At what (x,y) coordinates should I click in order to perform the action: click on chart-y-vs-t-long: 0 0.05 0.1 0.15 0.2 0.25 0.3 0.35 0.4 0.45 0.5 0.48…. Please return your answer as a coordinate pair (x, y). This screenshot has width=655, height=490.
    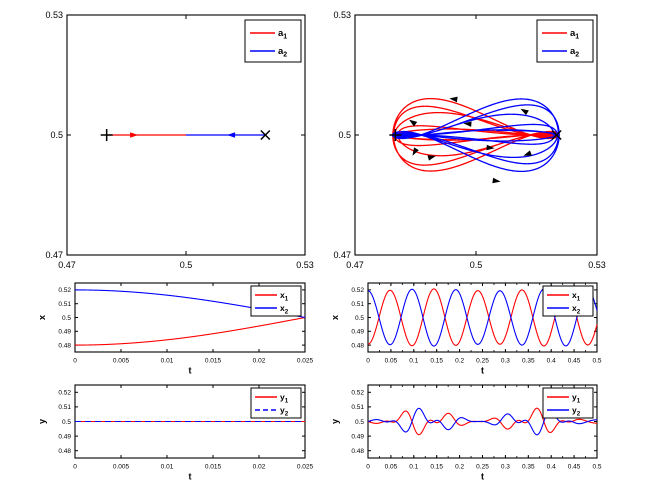
    Looking at the image, I should click on (466, 433).